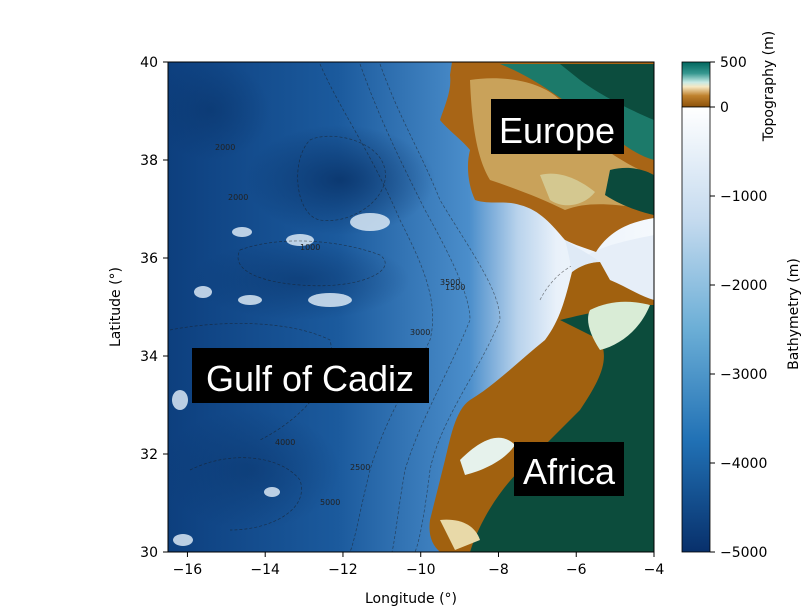 The height and width of the screenshot is (613, 801). What do you see at coordinates (300, 280) in the screenshot?
I see `deep-basin-central` at bounding box center [300, 280].